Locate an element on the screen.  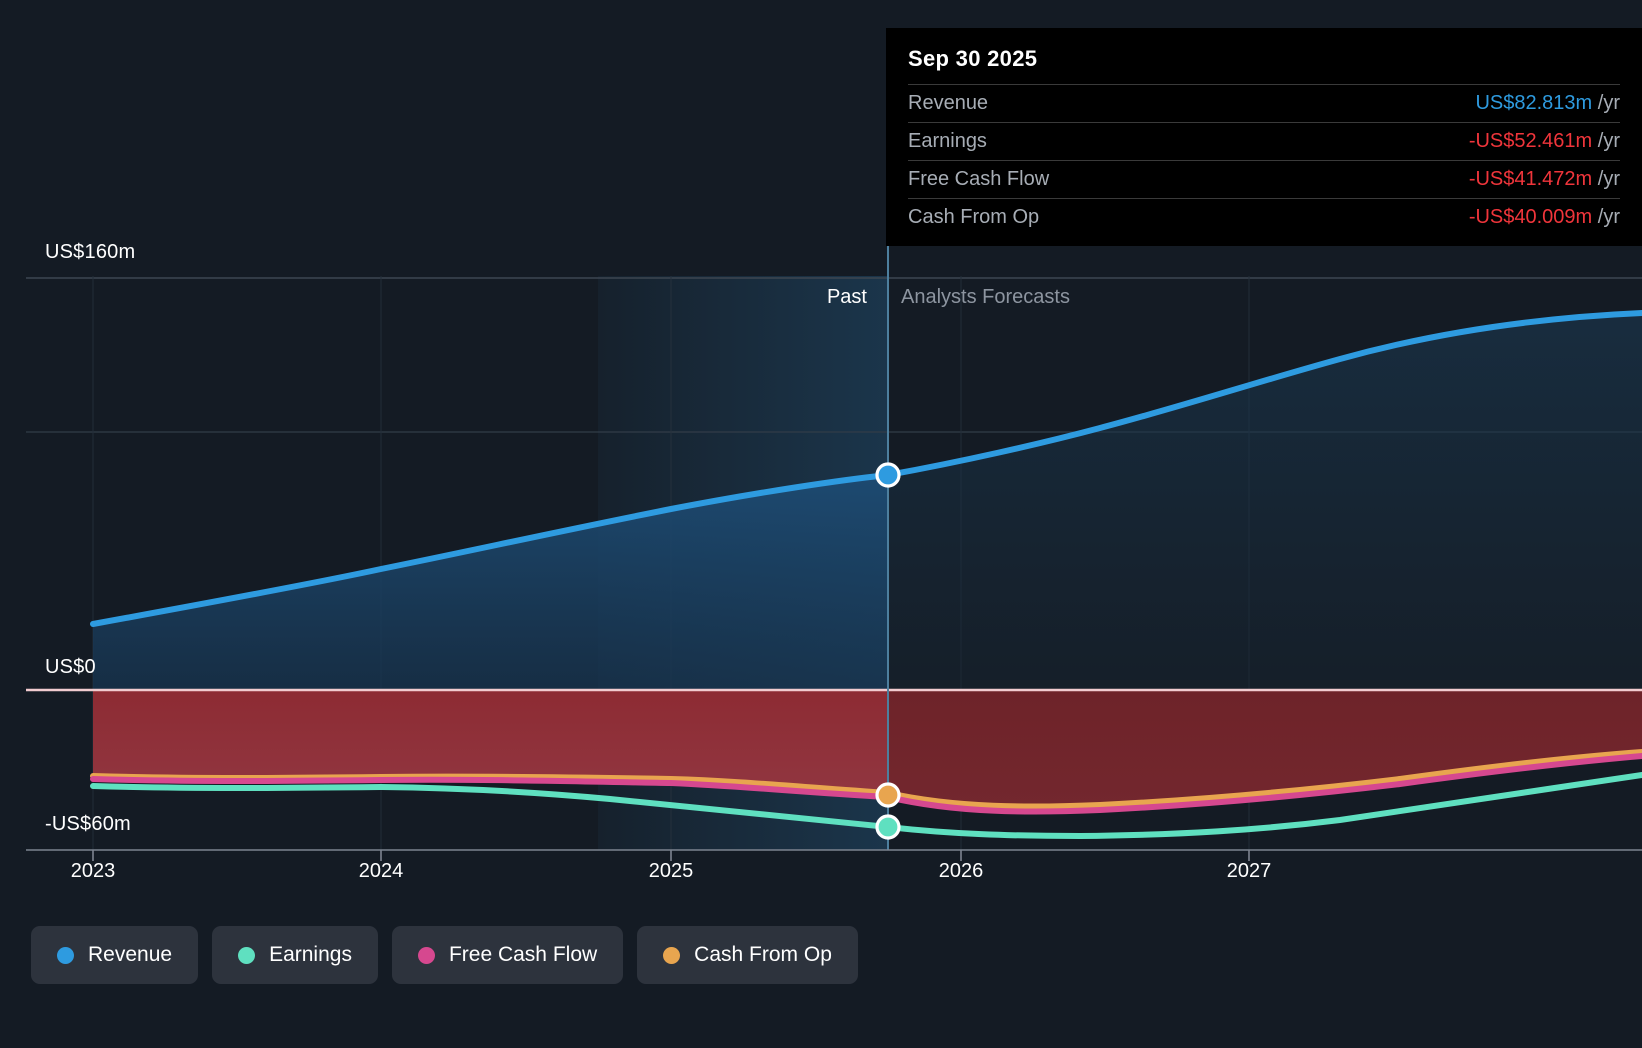
tooltip-row-revenue: Revenue US$82.813m /yr is located at coordinates (1264, 103).